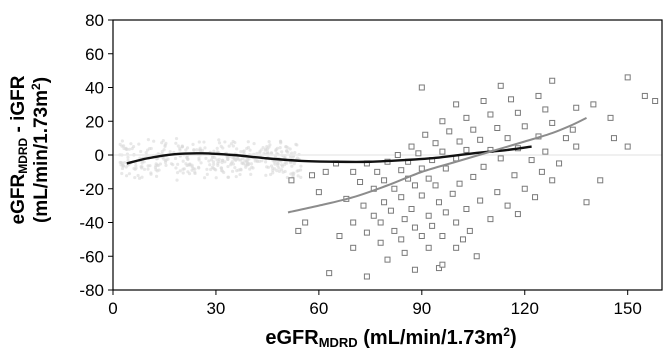 This screenshot has height=354, width=669. I want to click on y-tick-label: -80, so click(91, 290).